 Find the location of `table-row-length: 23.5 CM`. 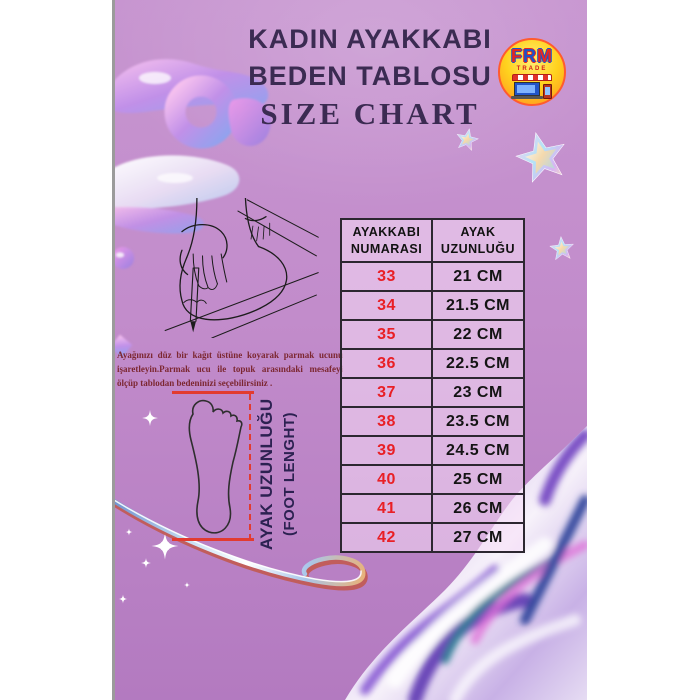

table-row-length: 23.5 CM is located at coordinates (479, 422).